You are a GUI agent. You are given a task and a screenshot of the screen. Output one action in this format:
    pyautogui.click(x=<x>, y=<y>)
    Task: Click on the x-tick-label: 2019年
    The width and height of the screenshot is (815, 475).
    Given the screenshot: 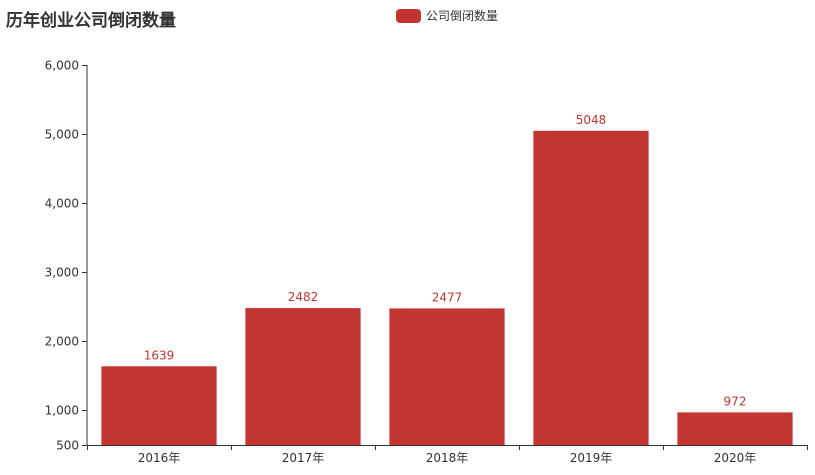 What is the action you would take?
    pyautogui.click(x=591, y=458)
    